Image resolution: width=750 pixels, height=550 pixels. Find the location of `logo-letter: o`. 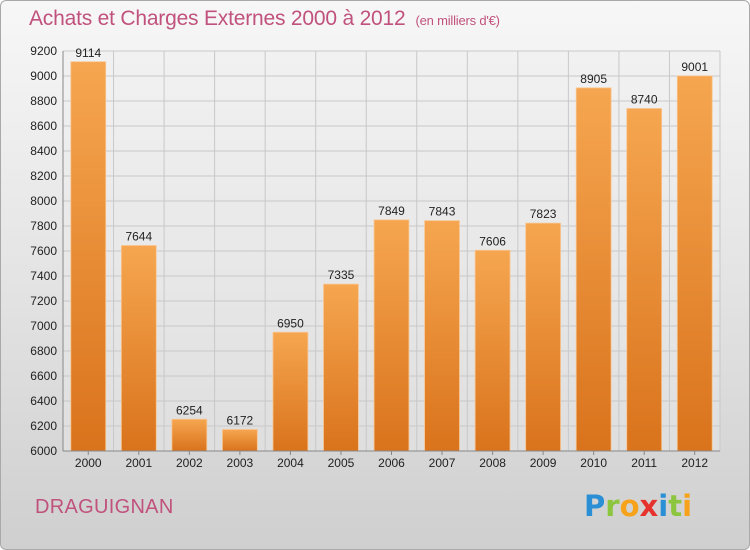

logo-letter: o is located at coordinates (629, 506).